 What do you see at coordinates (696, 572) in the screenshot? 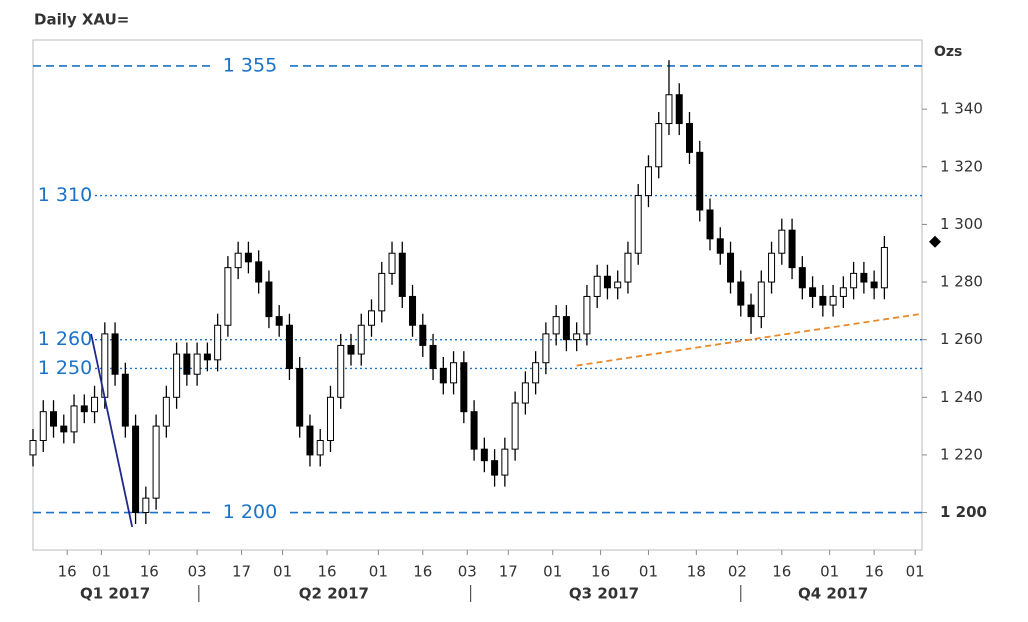
I see `x-tick-label: 18` at bounding box center [696, 572].